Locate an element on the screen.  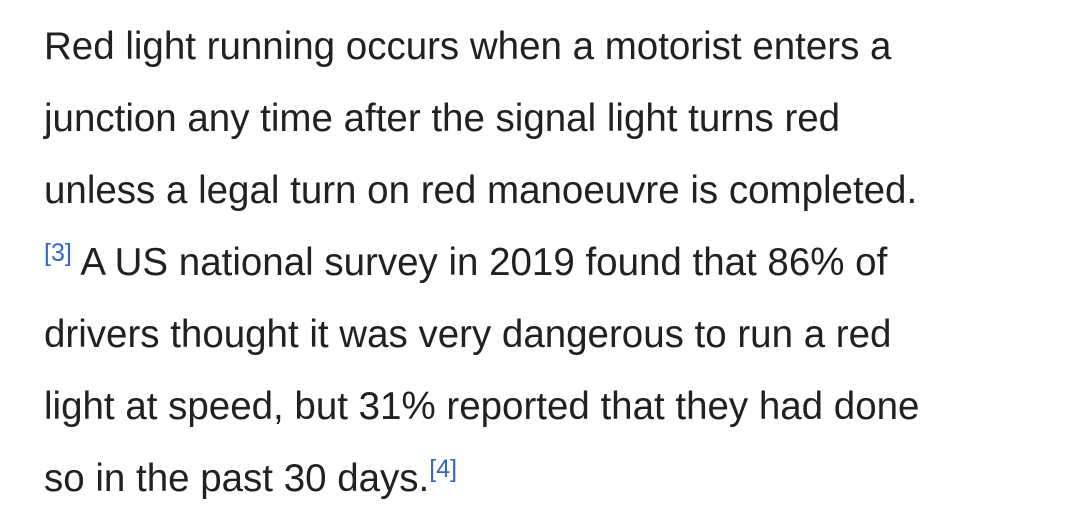
citation-link: [3] is located at coordinates (58, 253).